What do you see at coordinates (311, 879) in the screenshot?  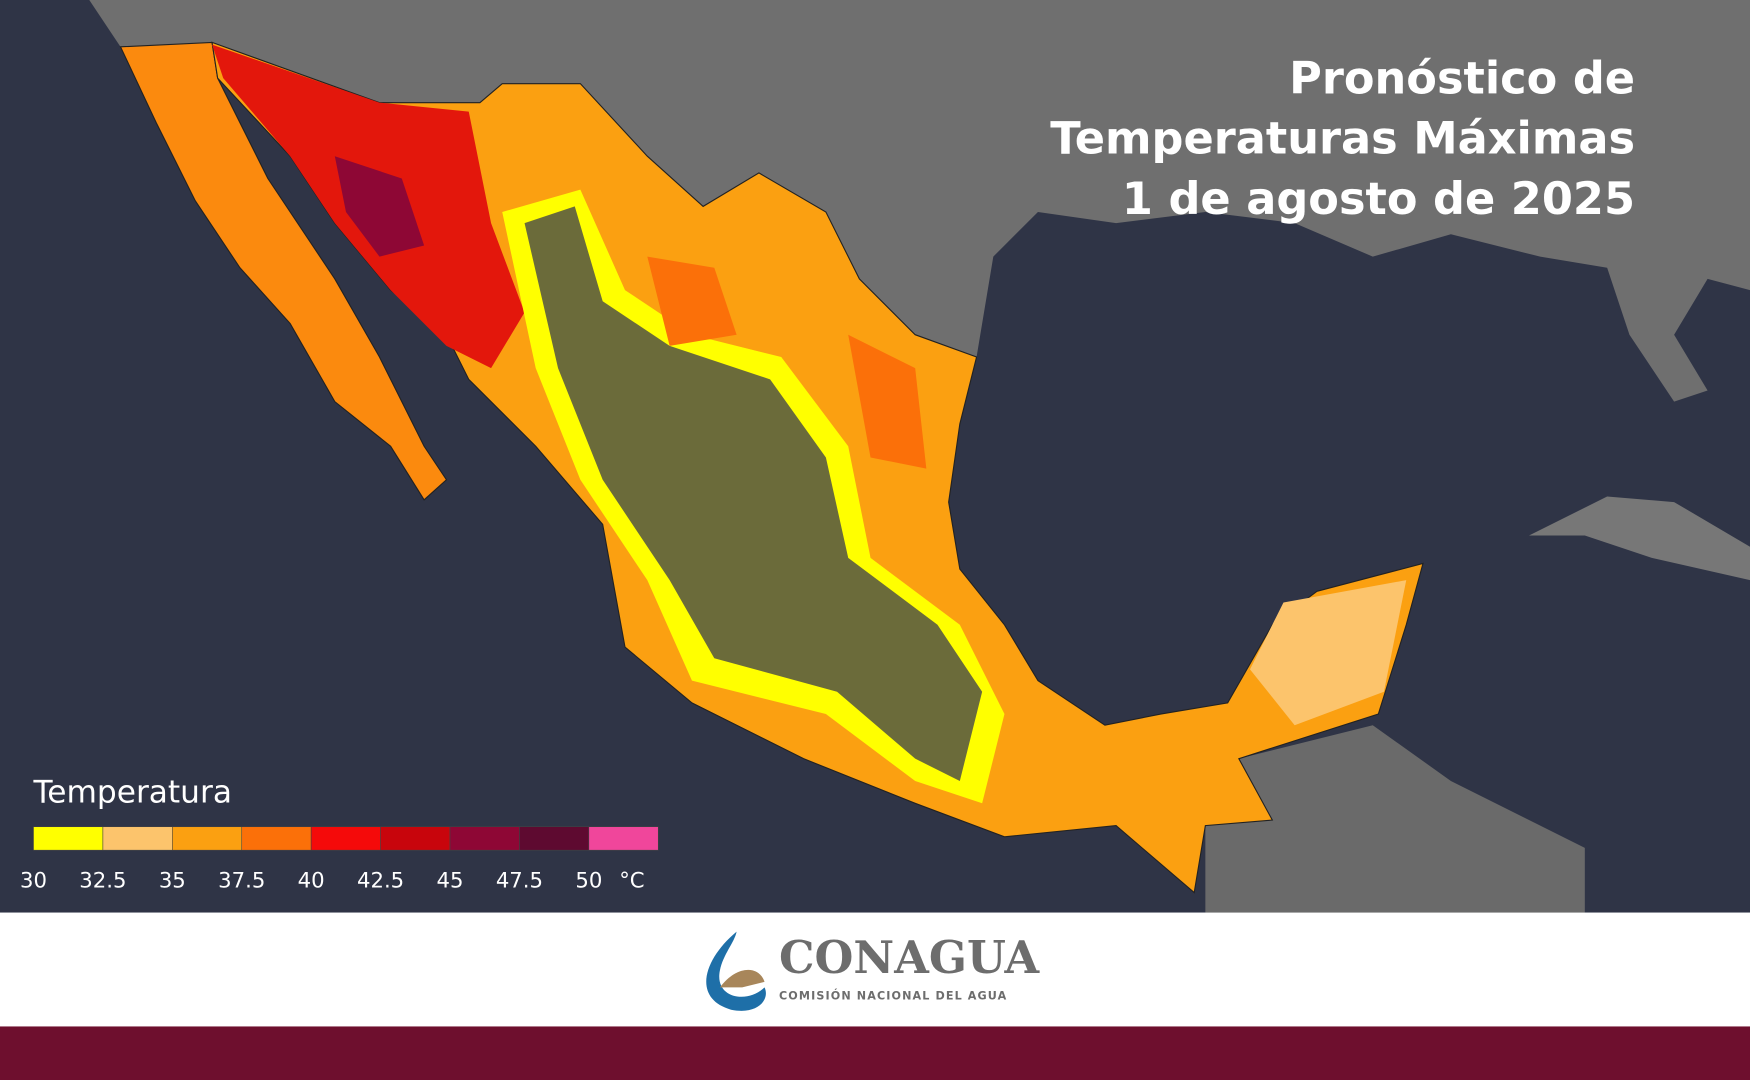 I see `legend-tick-label: 40` at bounding box center [311, 879].